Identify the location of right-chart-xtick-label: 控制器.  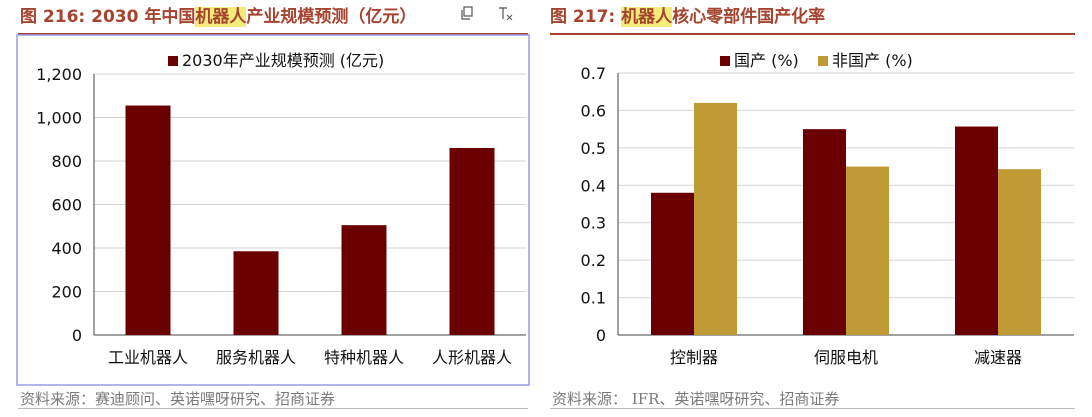
(694, 357).